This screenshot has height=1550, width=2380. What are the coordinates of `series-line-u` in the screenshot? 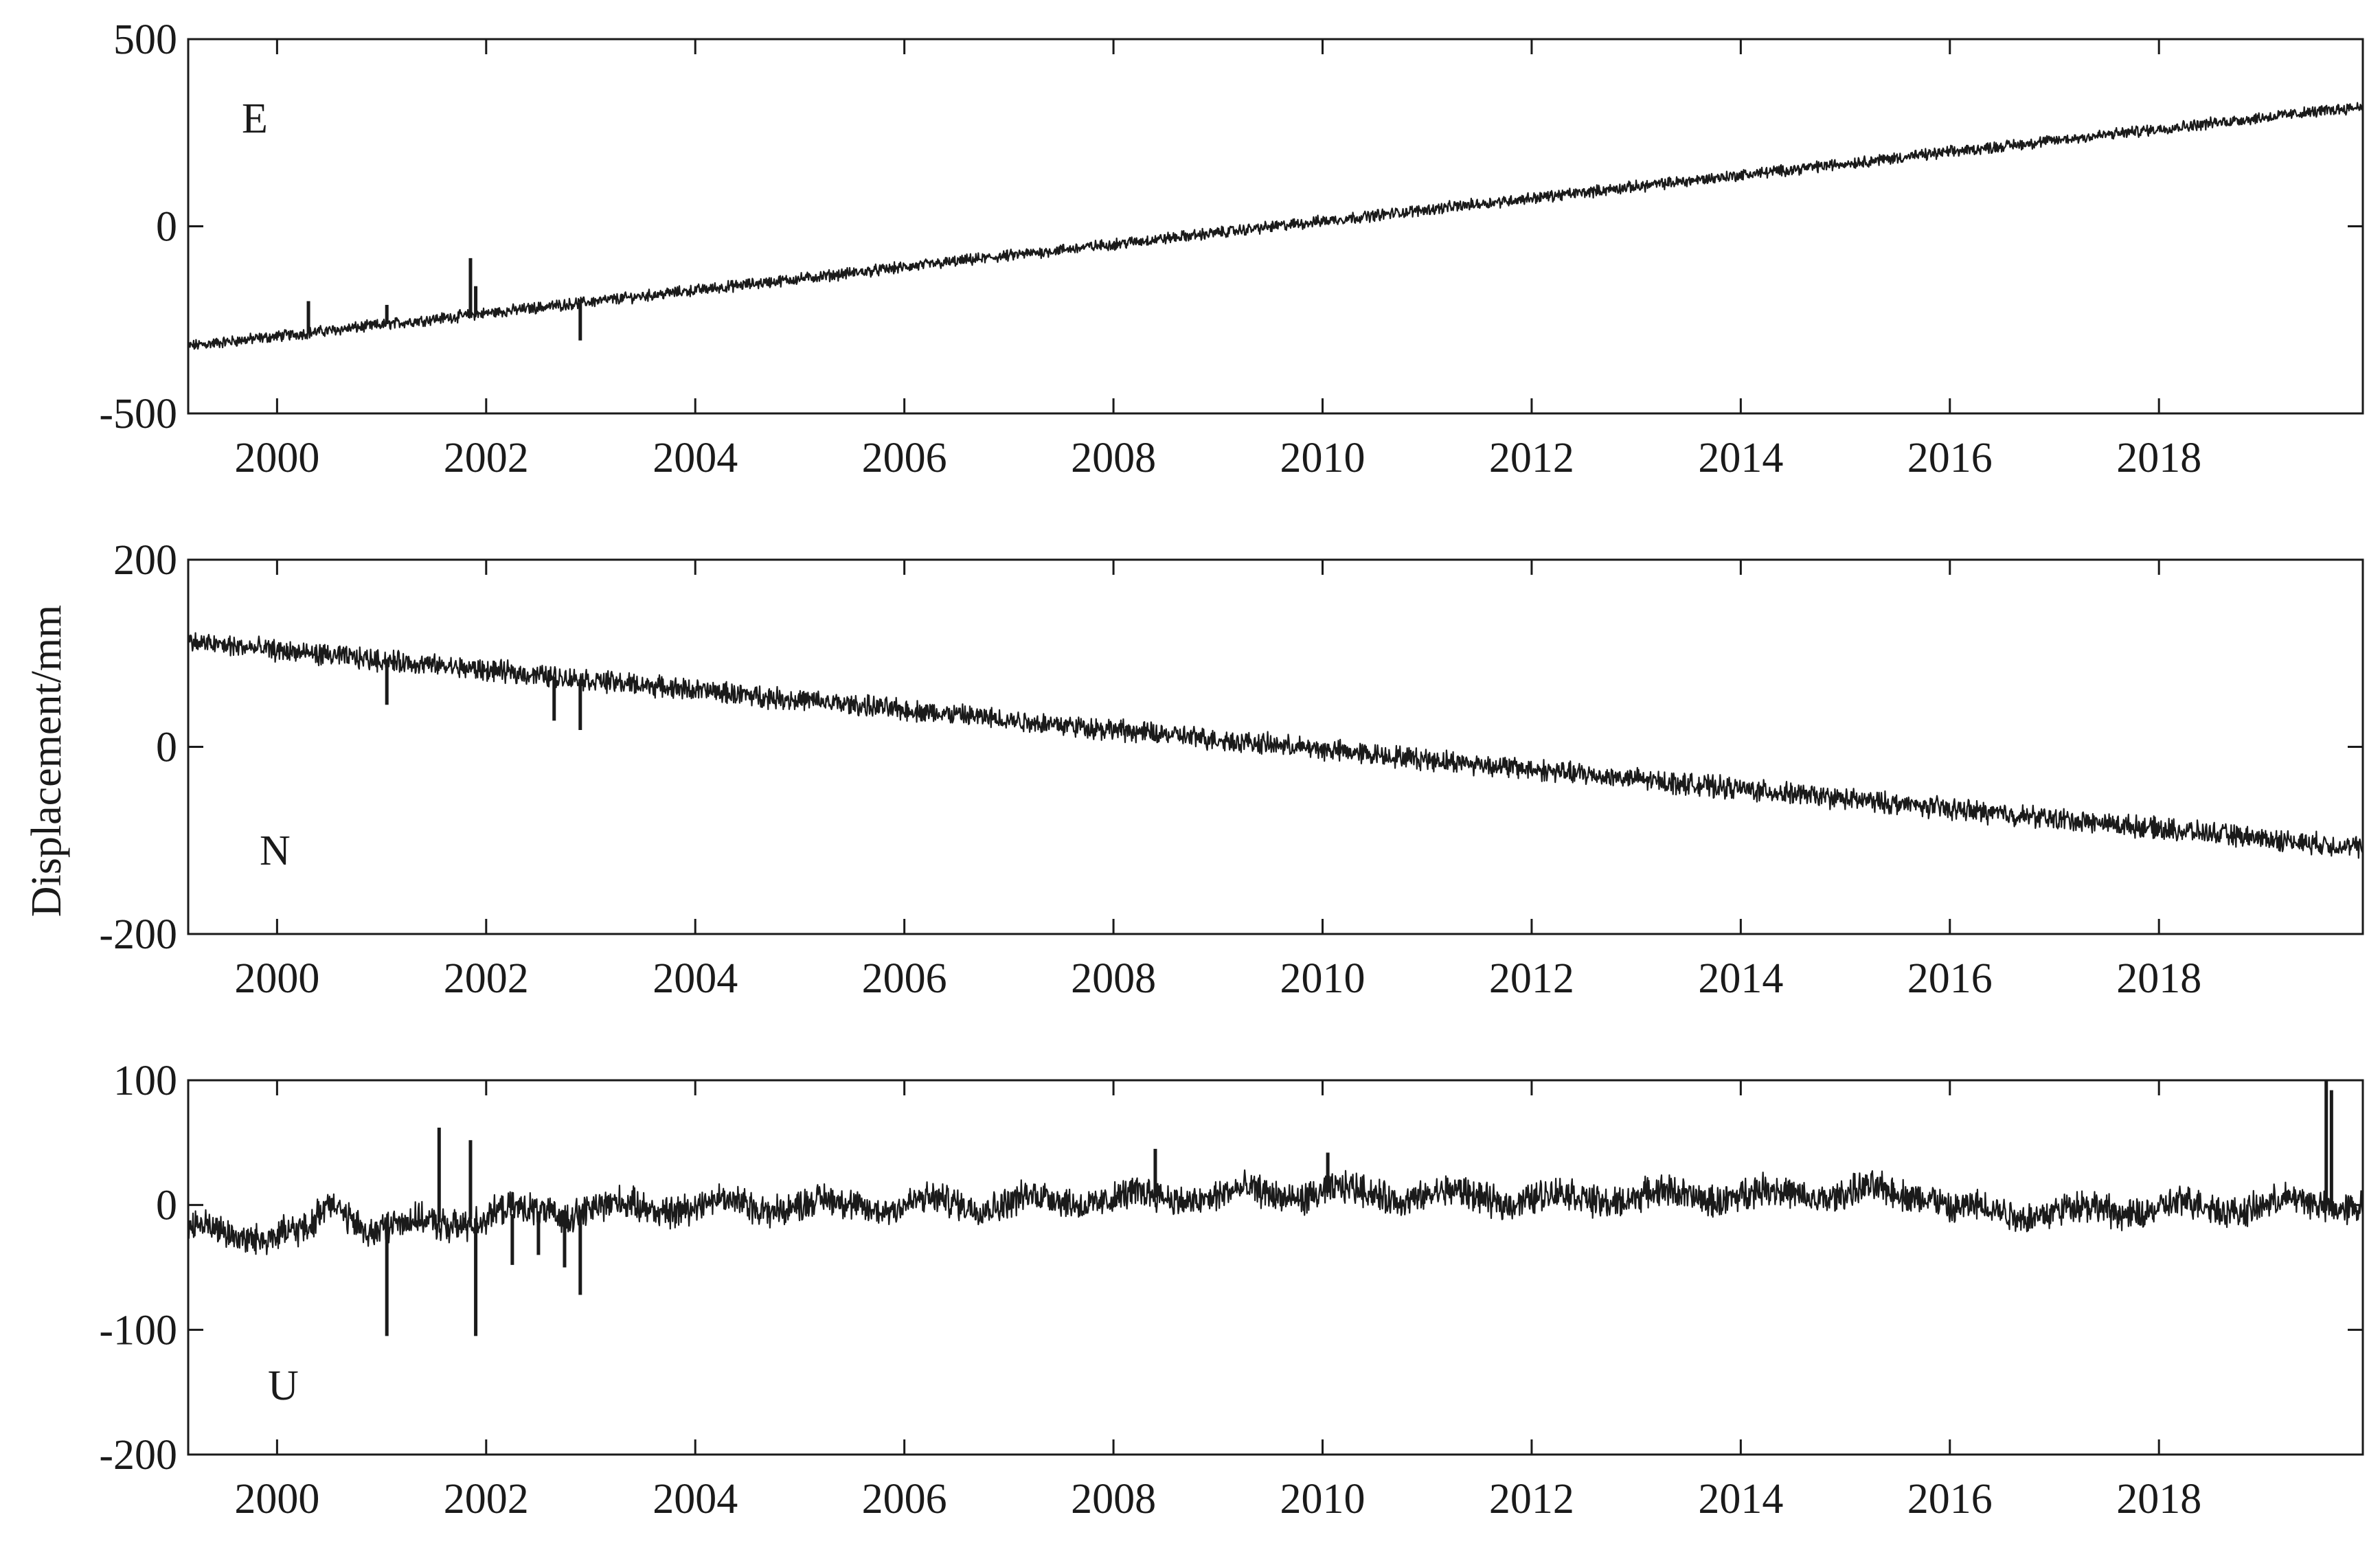 It's located at (1275, 1212).